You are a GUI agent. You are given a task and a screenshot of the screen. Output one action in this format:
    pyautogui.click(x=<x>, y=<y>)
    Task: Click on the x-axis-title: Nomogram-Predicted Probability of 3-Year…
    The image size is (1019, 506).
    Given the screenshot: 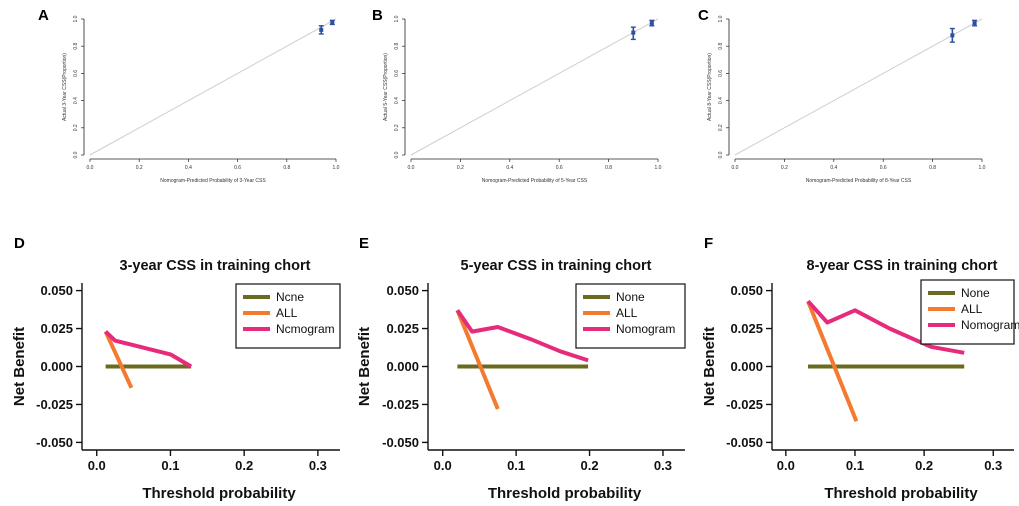 What is the action you would take?
    pyautogui.click(x=213, y=181)
    